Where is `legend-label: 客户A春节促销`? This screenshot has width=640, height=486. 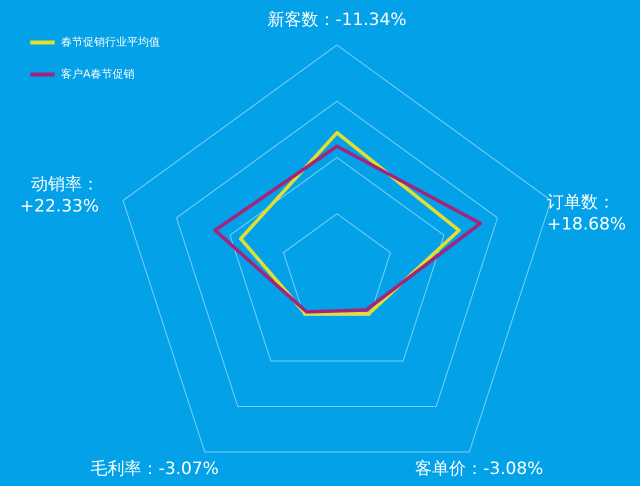 legend-label: 客户A春节促销 is located at coordinates (98, 74).